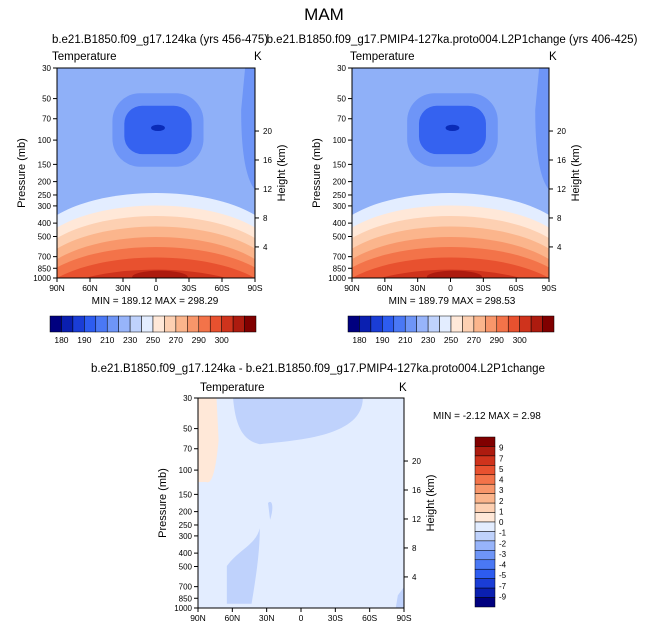 The image size is (648, 630). I want to click on panel-difference-variable-label: Temperature, so click(232, 388).